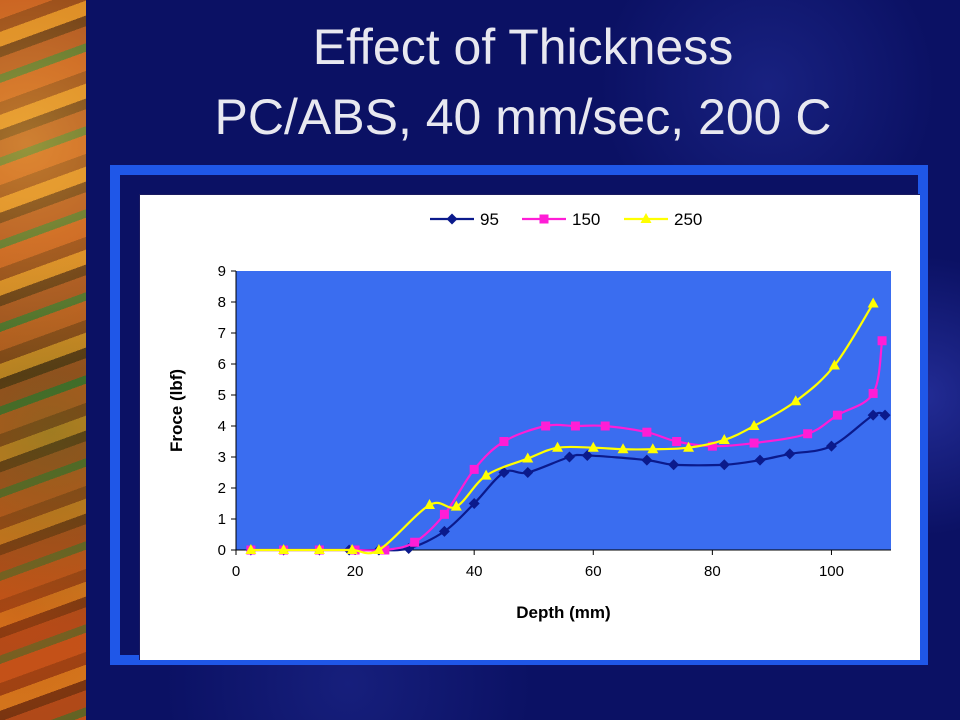 The image size is (960, 720). I want to click on y-tick-label: 8, so click(222, 302).